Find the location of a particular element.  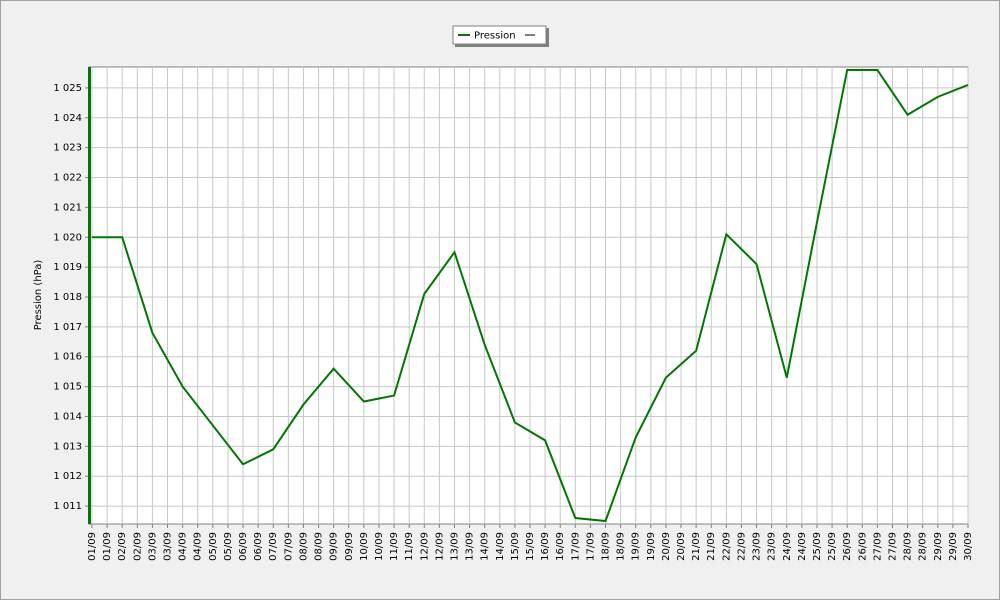

y-tick-label: 1 011 is located at coordinates (67, 506).